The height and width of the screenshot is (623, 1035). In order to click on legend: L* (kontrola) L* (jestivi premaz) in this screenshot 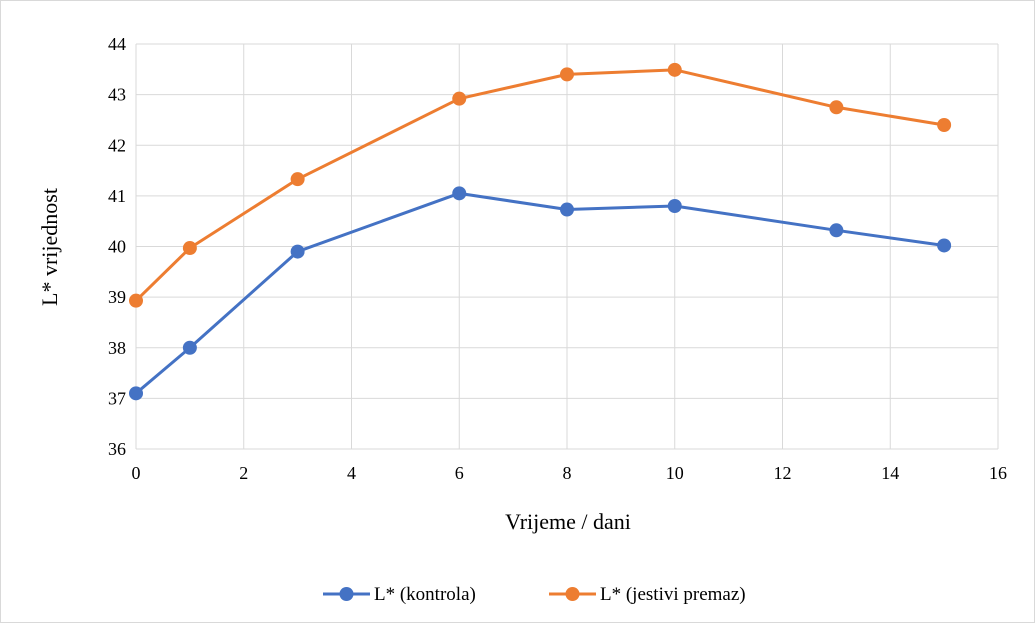, I will do `click(534, 594)`.